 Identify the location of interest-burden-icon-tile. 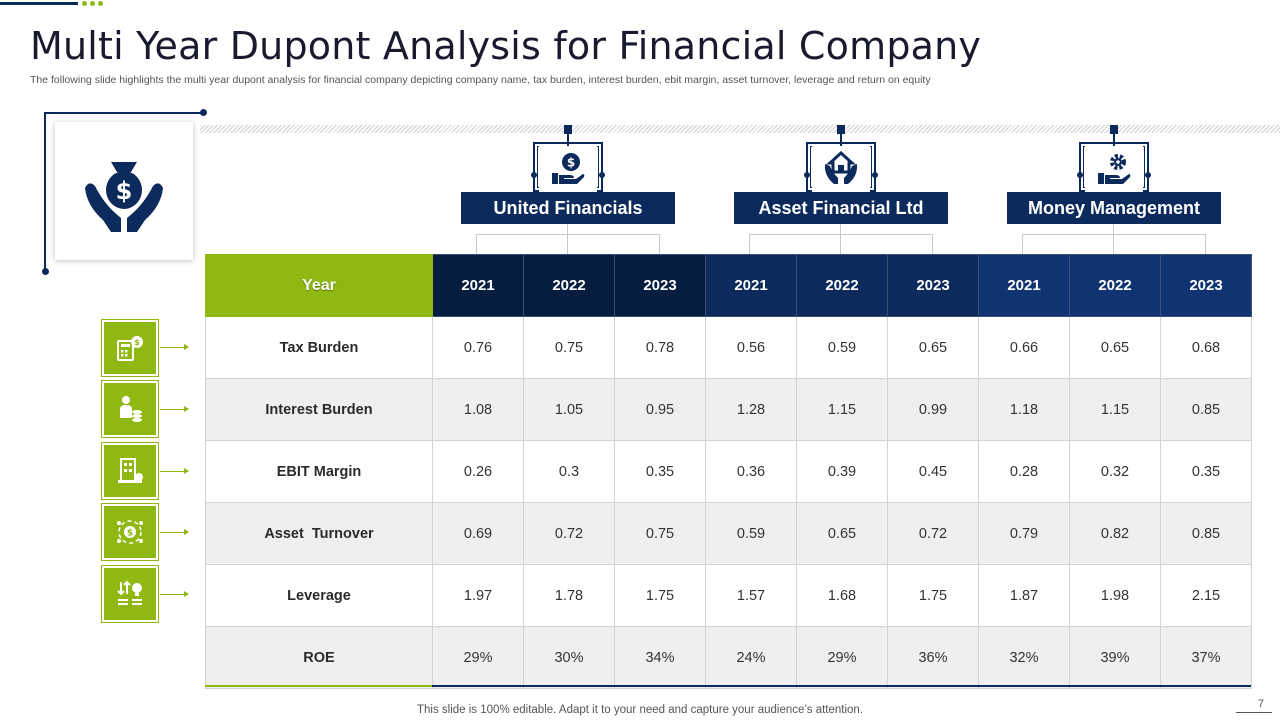
(130, 409).